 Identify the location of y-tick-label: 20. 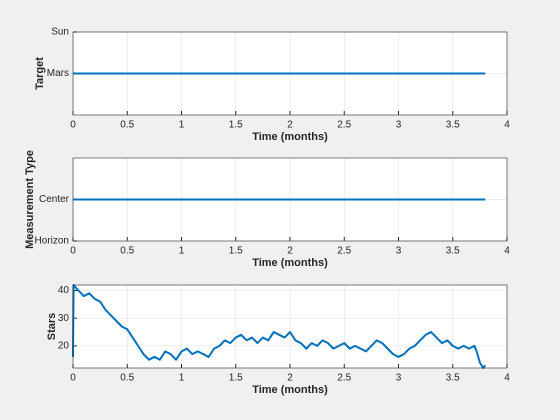
(64, 346).